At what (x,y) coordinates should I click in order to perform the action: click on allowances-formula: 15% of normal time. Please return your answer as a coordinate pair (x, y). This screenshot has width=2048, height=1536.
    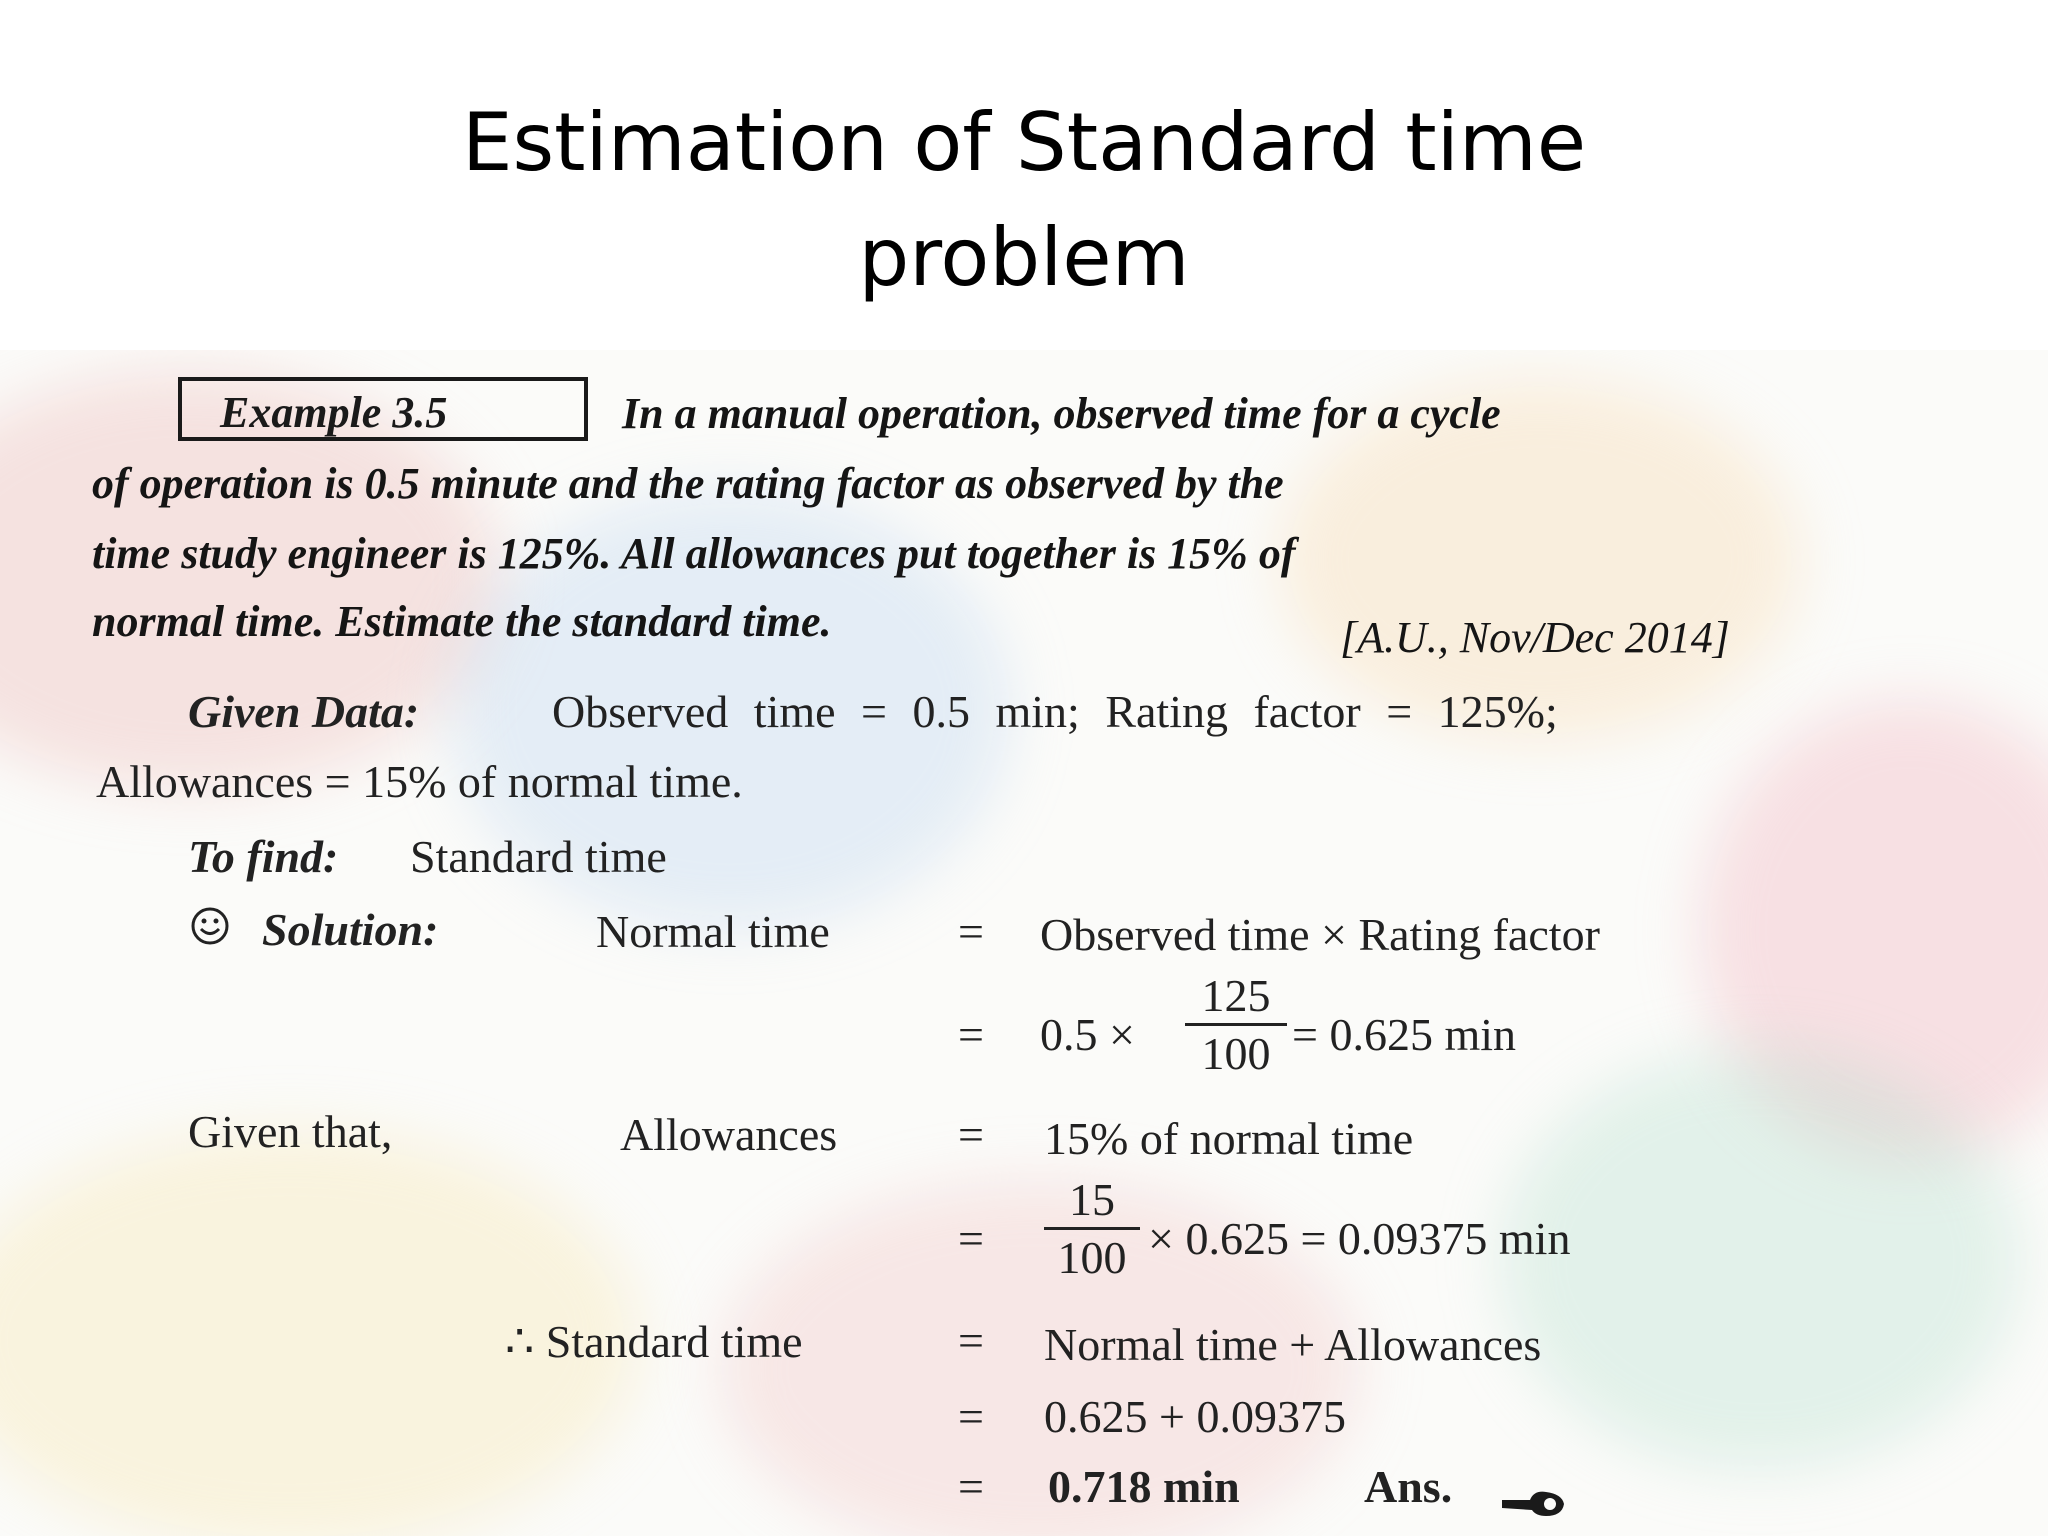
    Looking at the image, I should click on (1229, 1138).